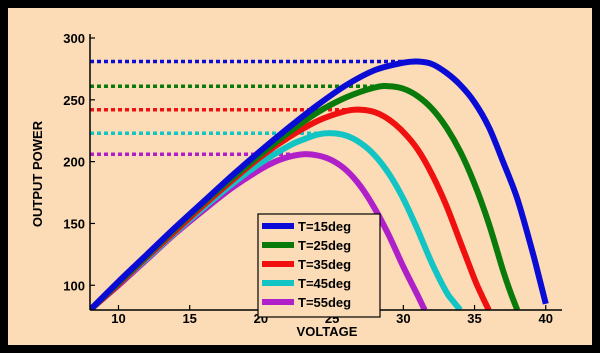 This screenshot has width=600, height=353. I want to click on x-tick-label: 15, so click(189, 318).